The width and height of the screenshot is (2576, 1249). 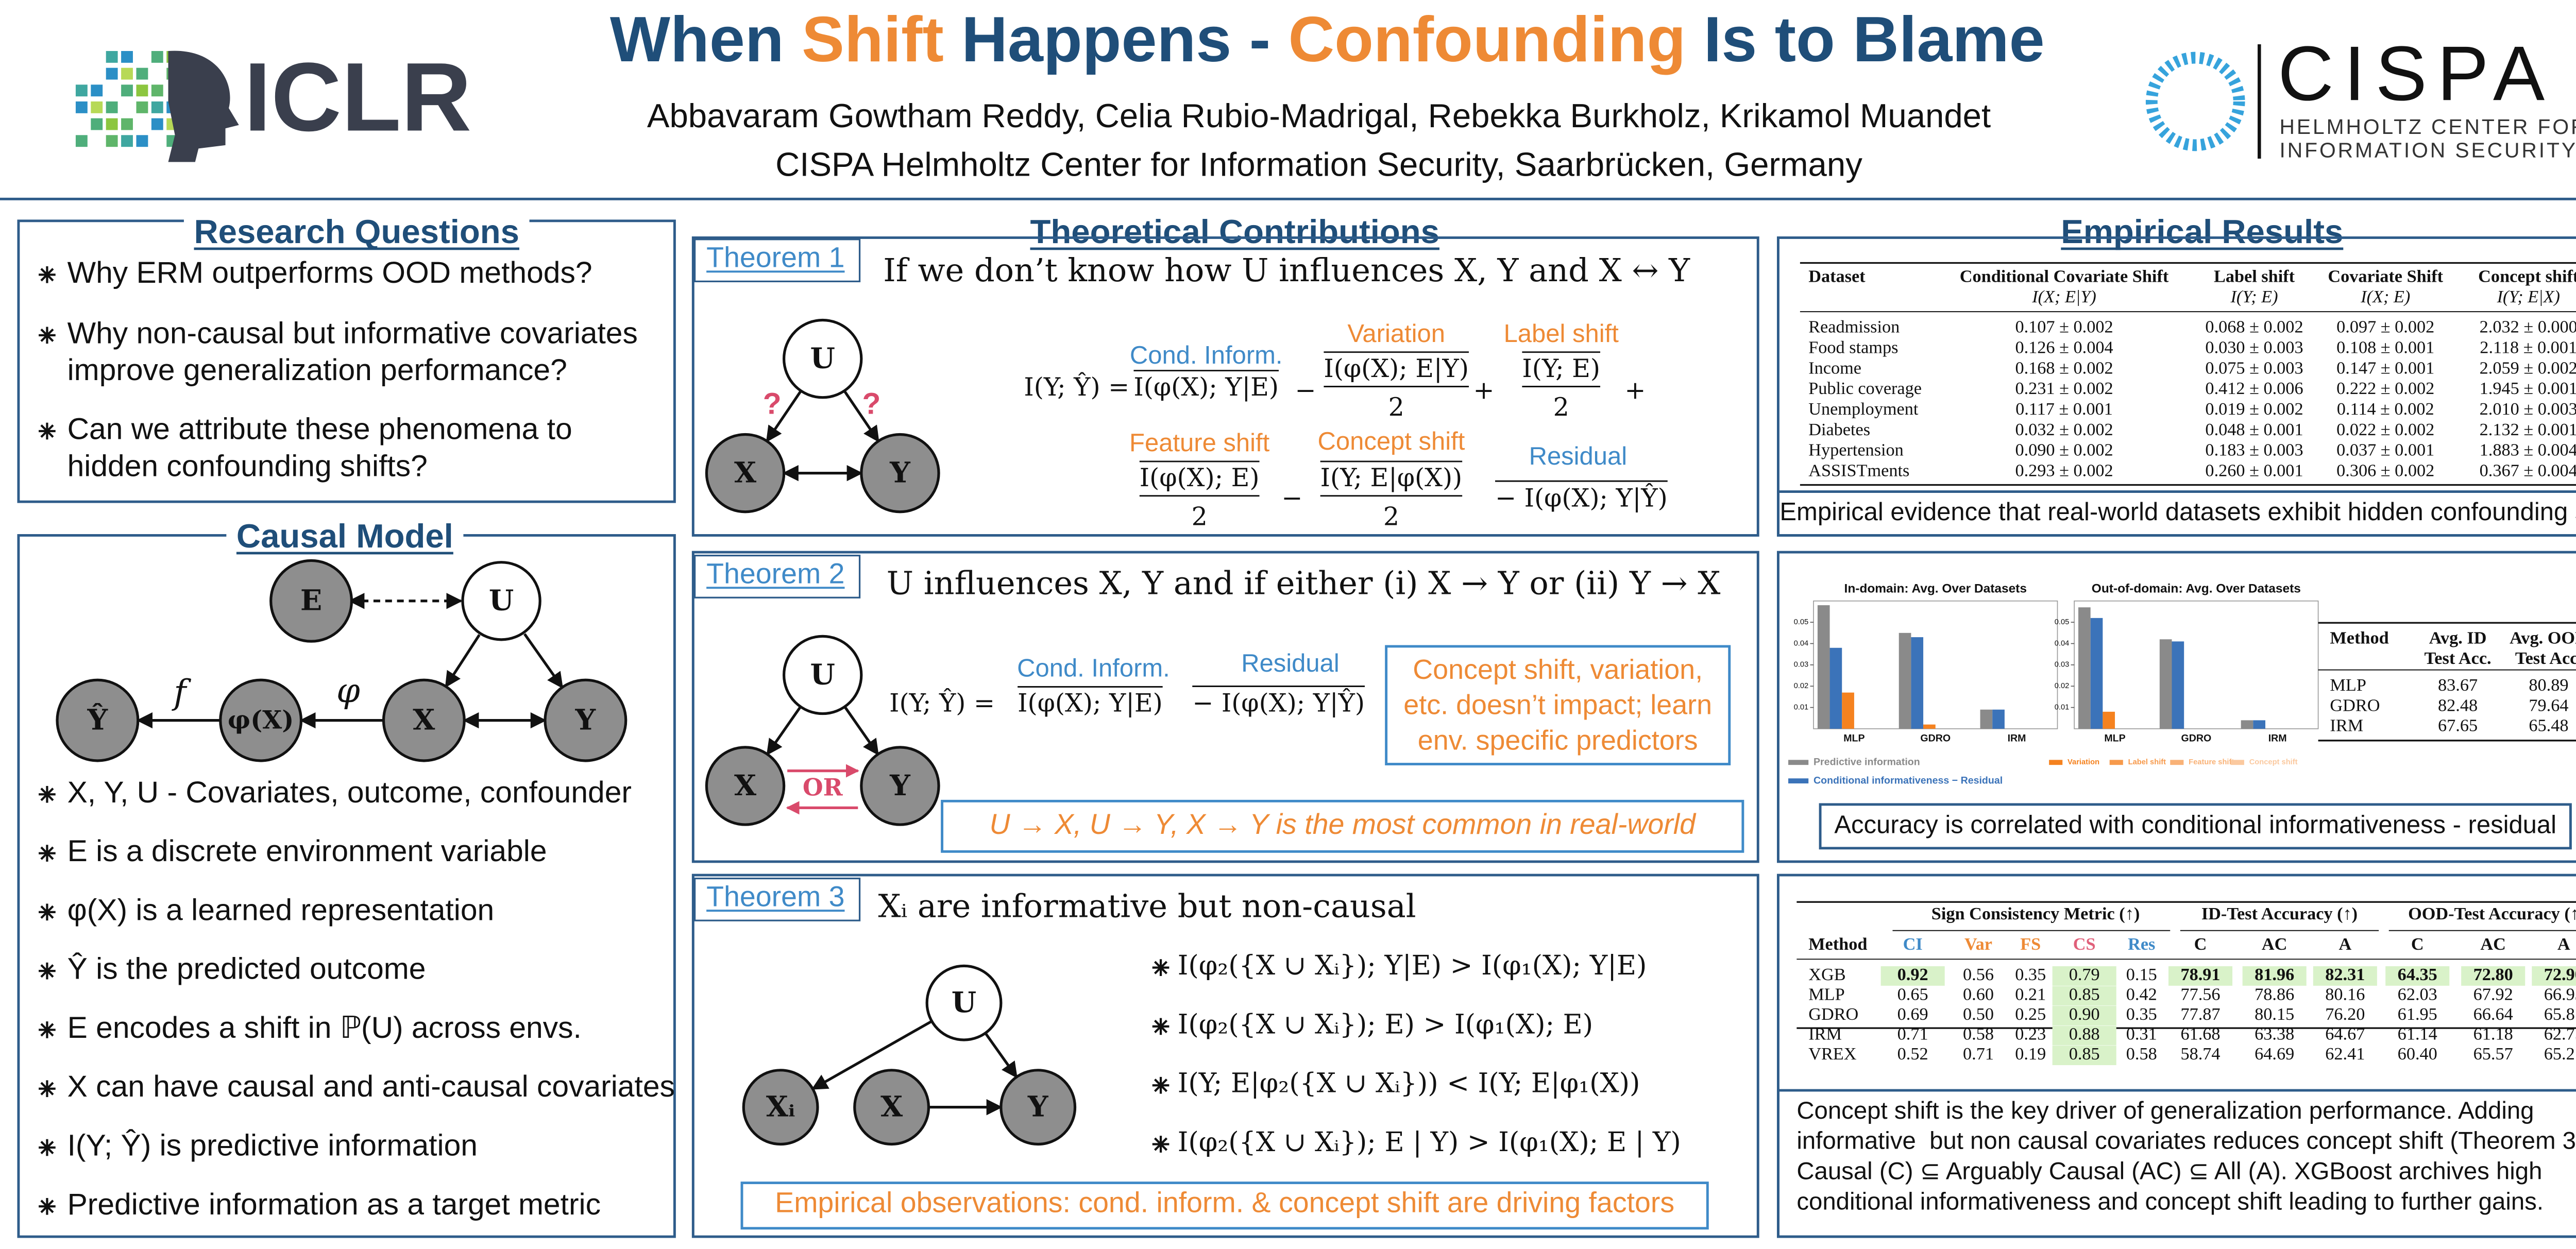 I want to click on table-cell: 65.57, so click(x=2493, y=1054).